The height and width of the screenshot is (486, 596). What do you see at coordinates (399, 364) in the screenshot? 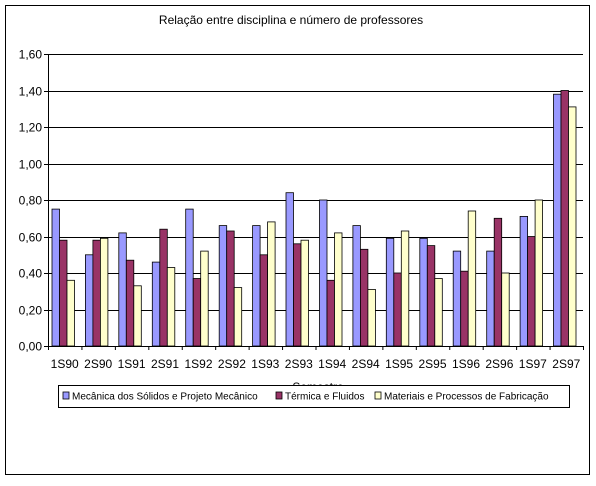
I see `x-tick-label: 1S95` at bounding box center [399, 364].